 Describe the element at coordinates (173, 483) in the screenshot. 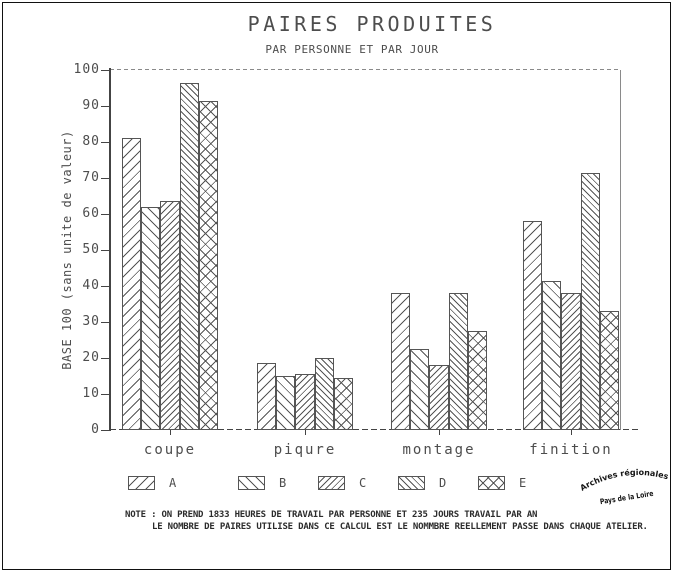

I see `legend-label-A: A` at that location.